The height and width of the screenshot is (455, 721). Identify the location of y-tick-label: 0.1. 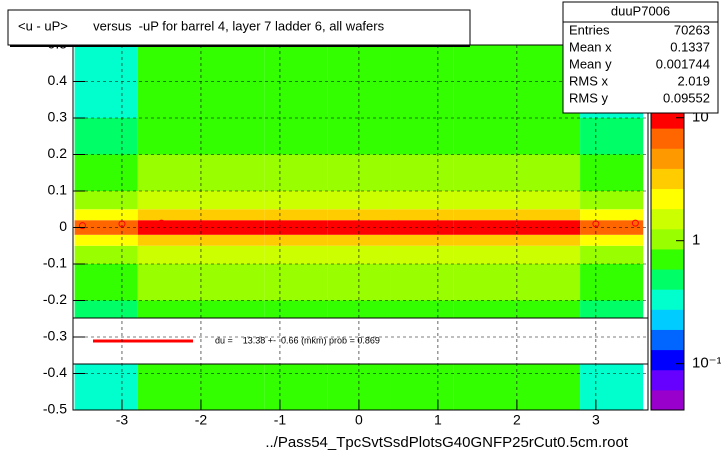
(58, 190).